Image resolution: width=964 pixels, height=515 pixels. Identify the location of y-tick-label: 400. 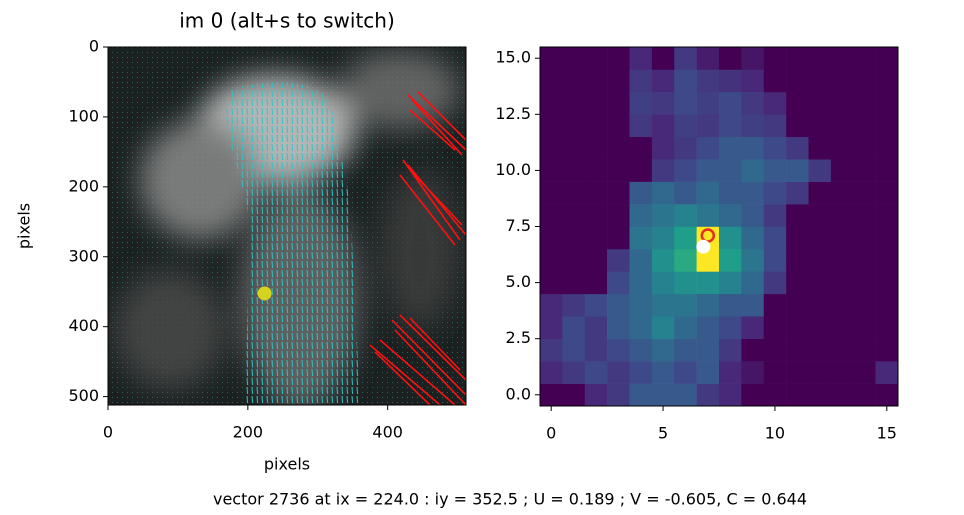
(83, 325).